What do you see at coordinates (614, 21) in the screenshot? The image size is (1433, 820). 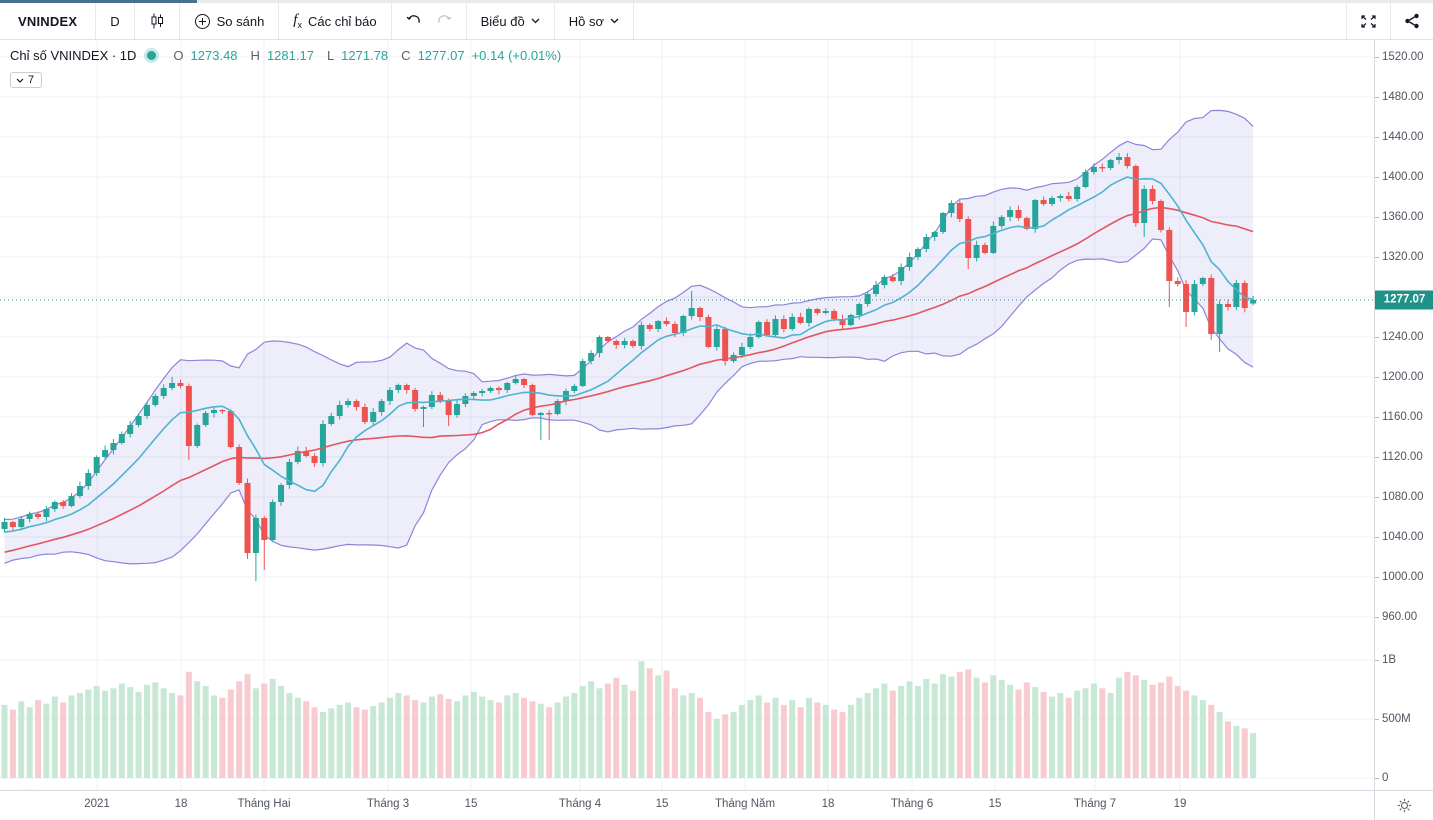 I see `chevron-down-icon` at bounding box center [614, 21].